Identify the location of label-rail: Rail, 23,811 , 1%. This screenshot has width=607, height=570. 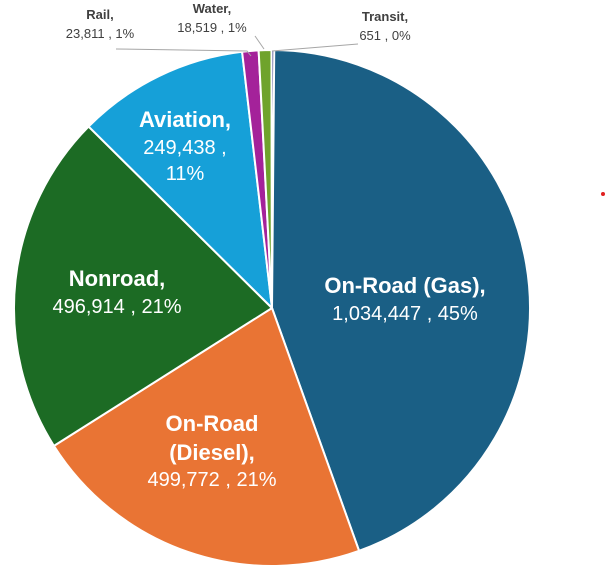
(100, 25).